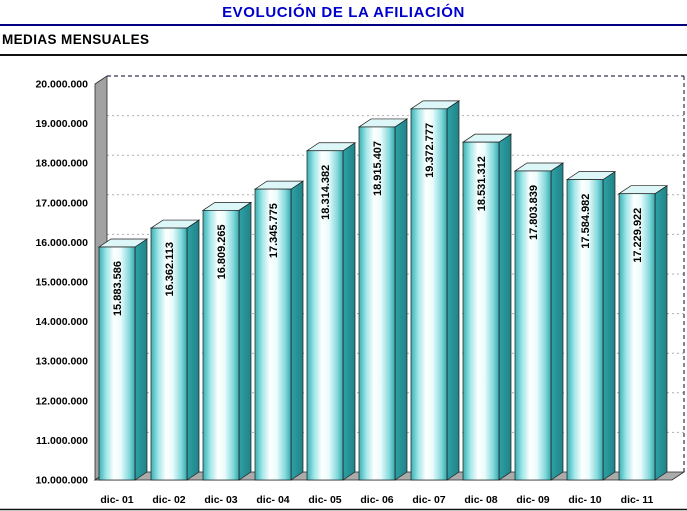 The width and height of the screenshot is (687, 511). Describe the element at coordinates (274, 230) in the screenshot. I see `bar-value-label: 17.345.775` at that location.